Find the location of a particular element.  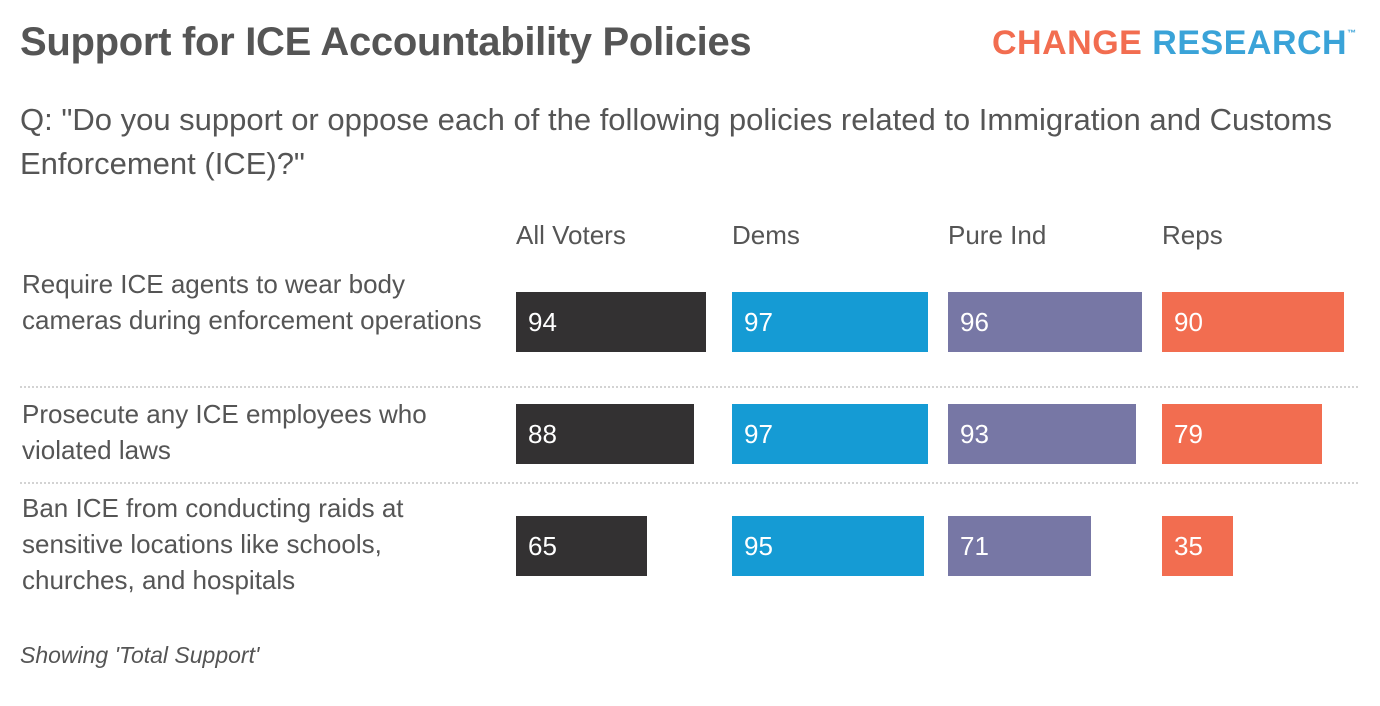

bar-all-voters: 65 is located at coordinates (581, 546).